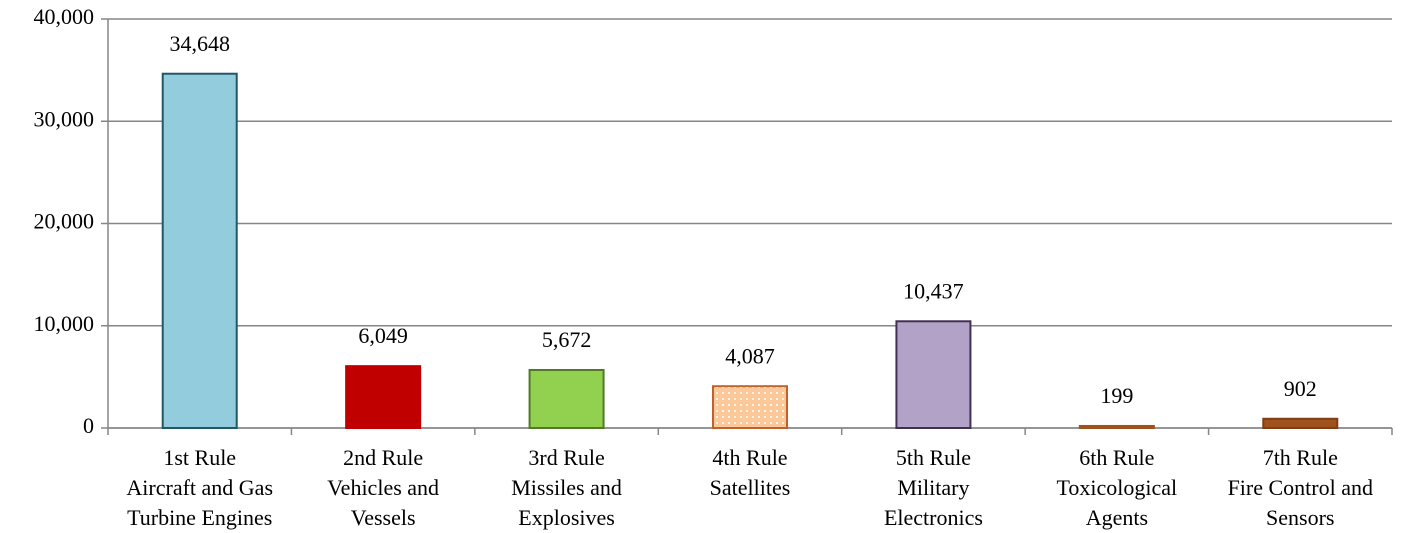 The image size is (1405, 533). Describe the element at coordinates (383, 335) in the screenshot. I see `value-label: 6,049` at that location.